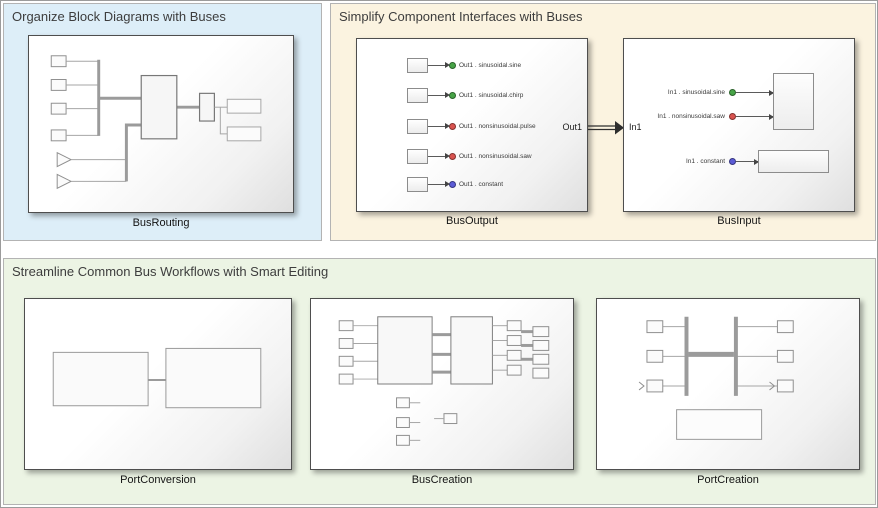 The height and width of the screenshot is (508, 878). I want to click on port-creation-caption: PortCreation, so click(728, 480).